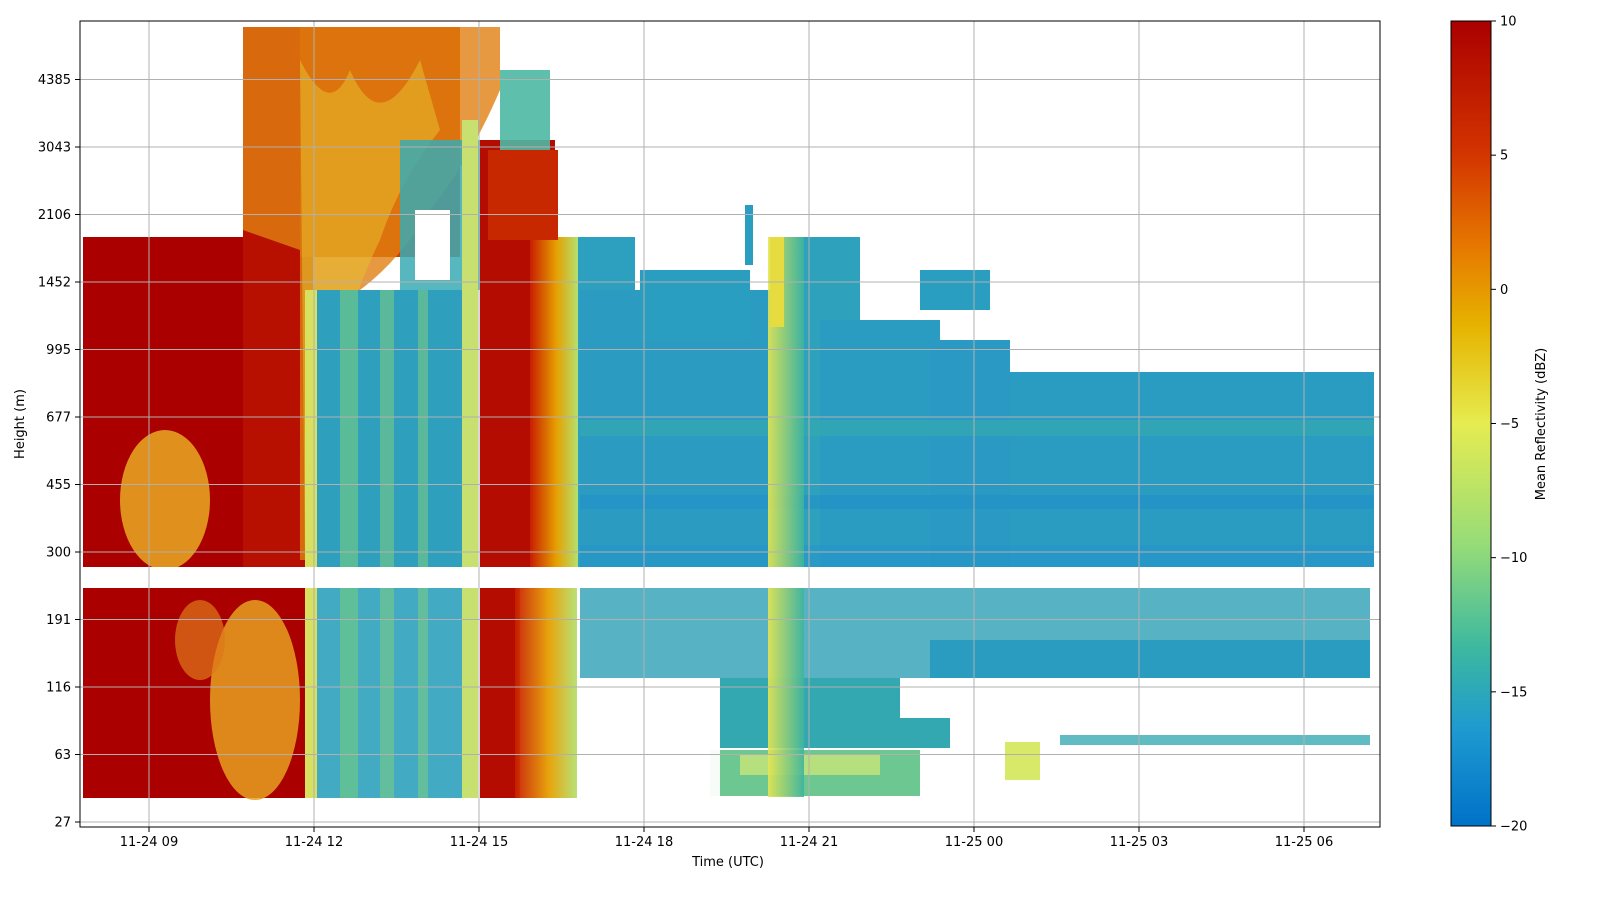  I want to click on y-tick-label: 116, so click(58, 688).